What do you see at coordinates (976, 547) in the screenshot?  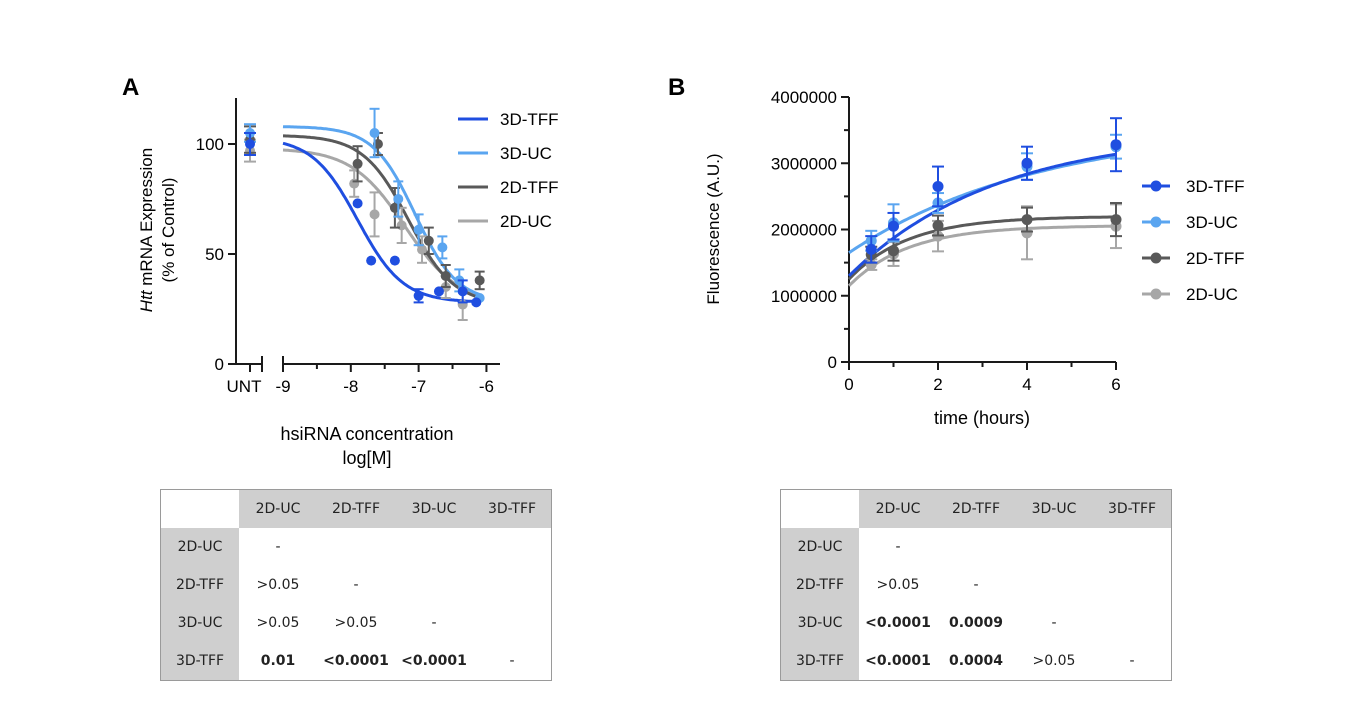 I see `table-row: 2D-UC -` at bounding box center [976, 547].